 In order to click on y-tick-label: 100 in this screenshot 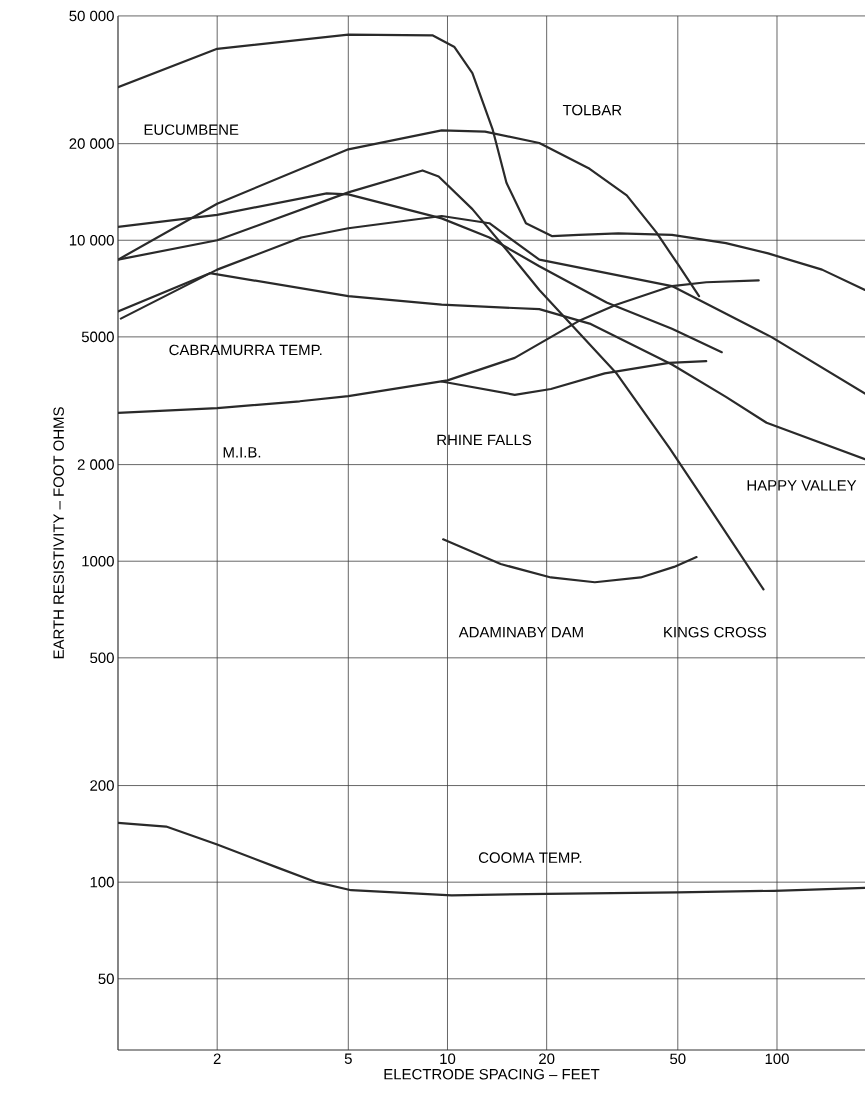, I will do `click(102, 882)`.